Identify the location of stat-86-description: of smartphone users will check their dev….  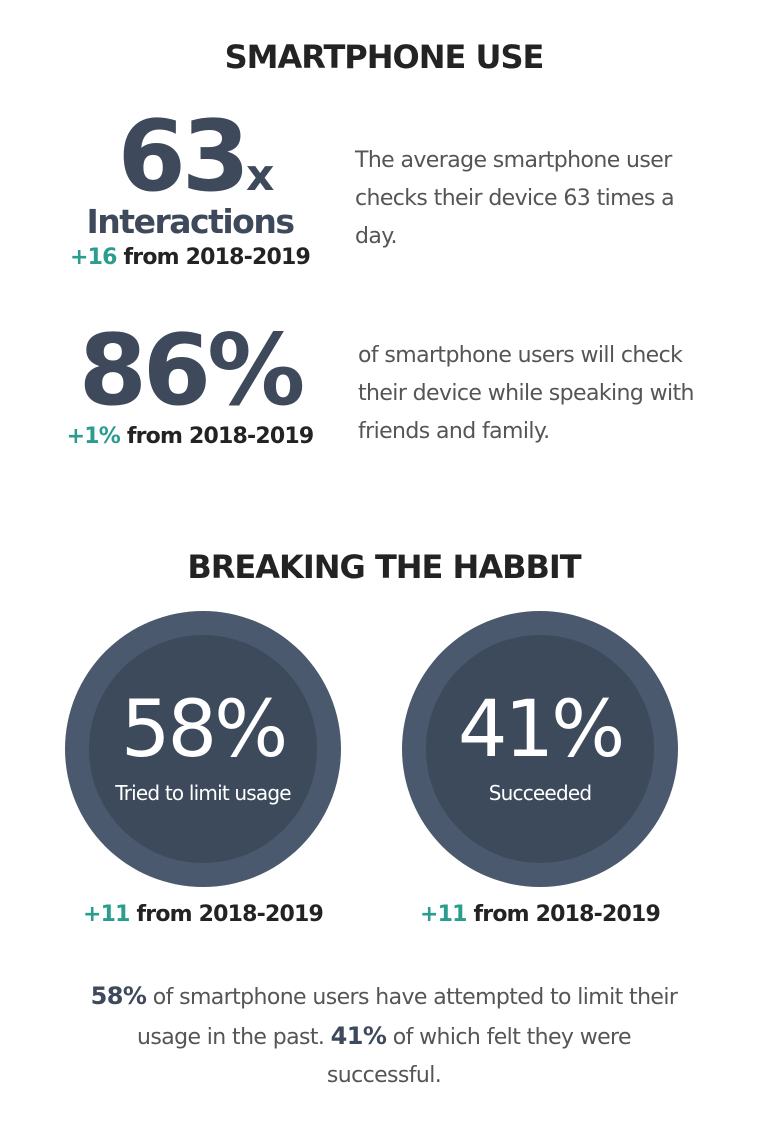
(526, 393).